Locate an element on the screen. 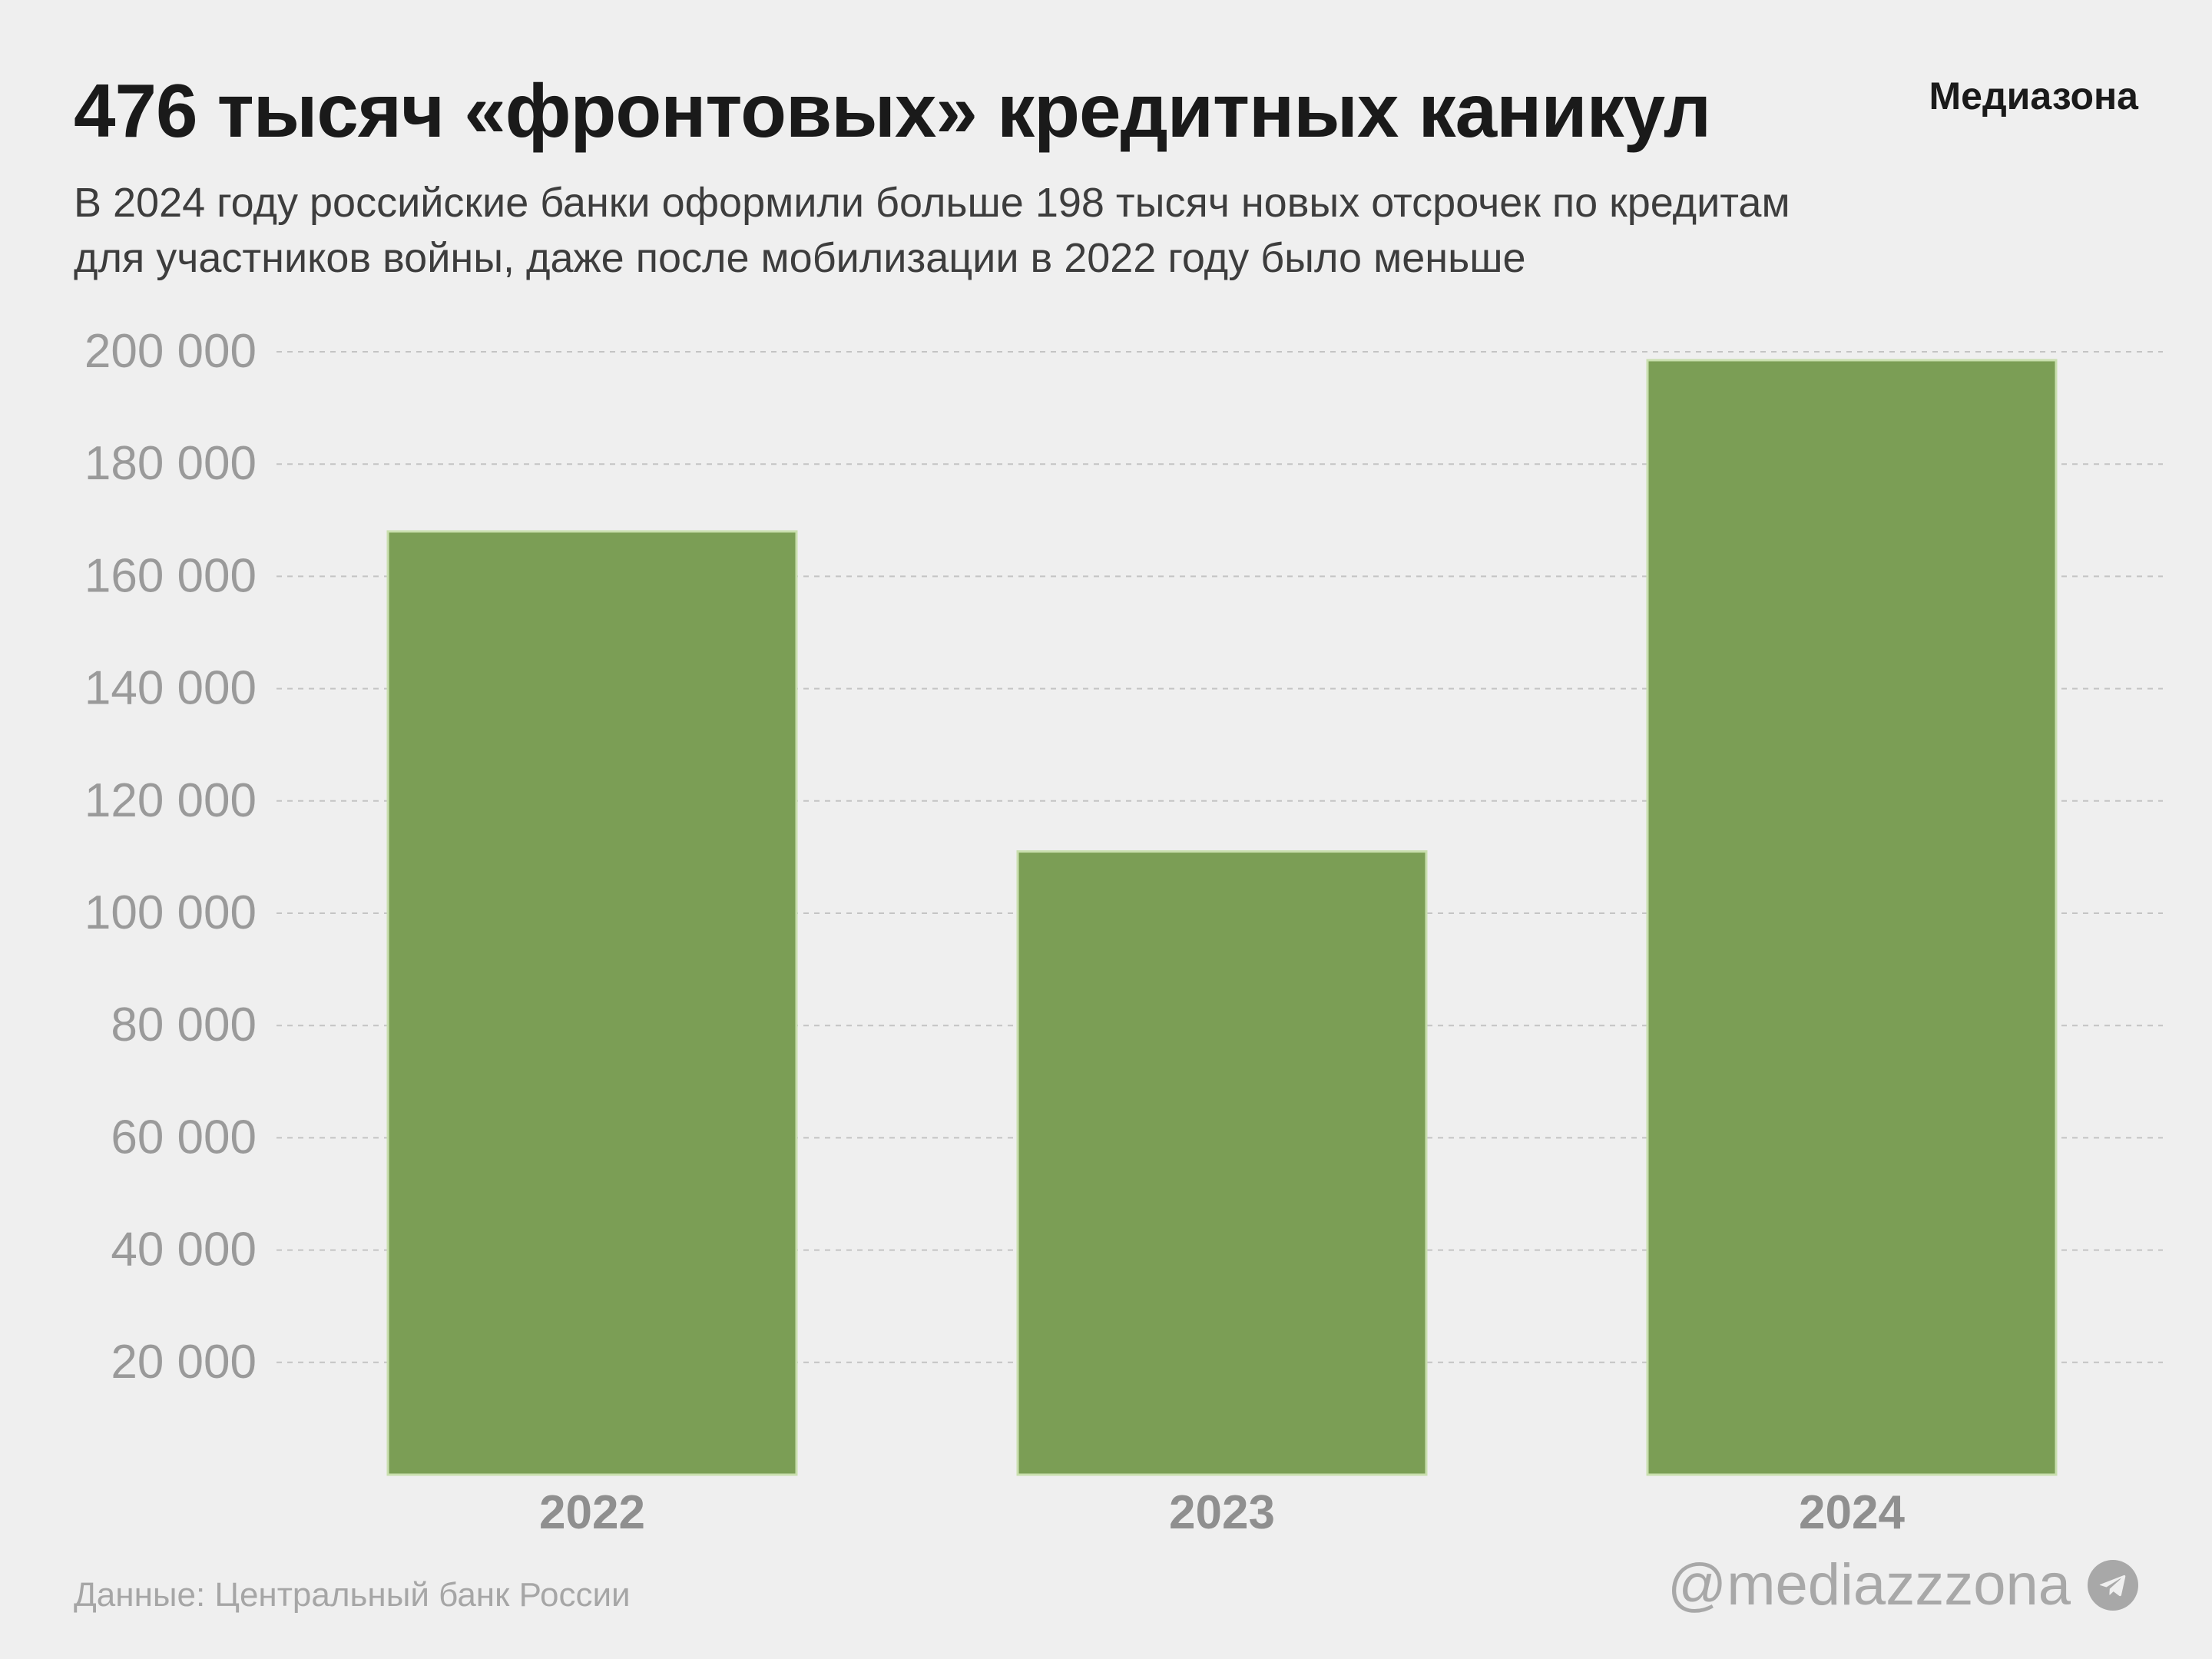 This screenshot has width=2212, height=1659. bar-2023 is located at coordinates (1222, 1163).